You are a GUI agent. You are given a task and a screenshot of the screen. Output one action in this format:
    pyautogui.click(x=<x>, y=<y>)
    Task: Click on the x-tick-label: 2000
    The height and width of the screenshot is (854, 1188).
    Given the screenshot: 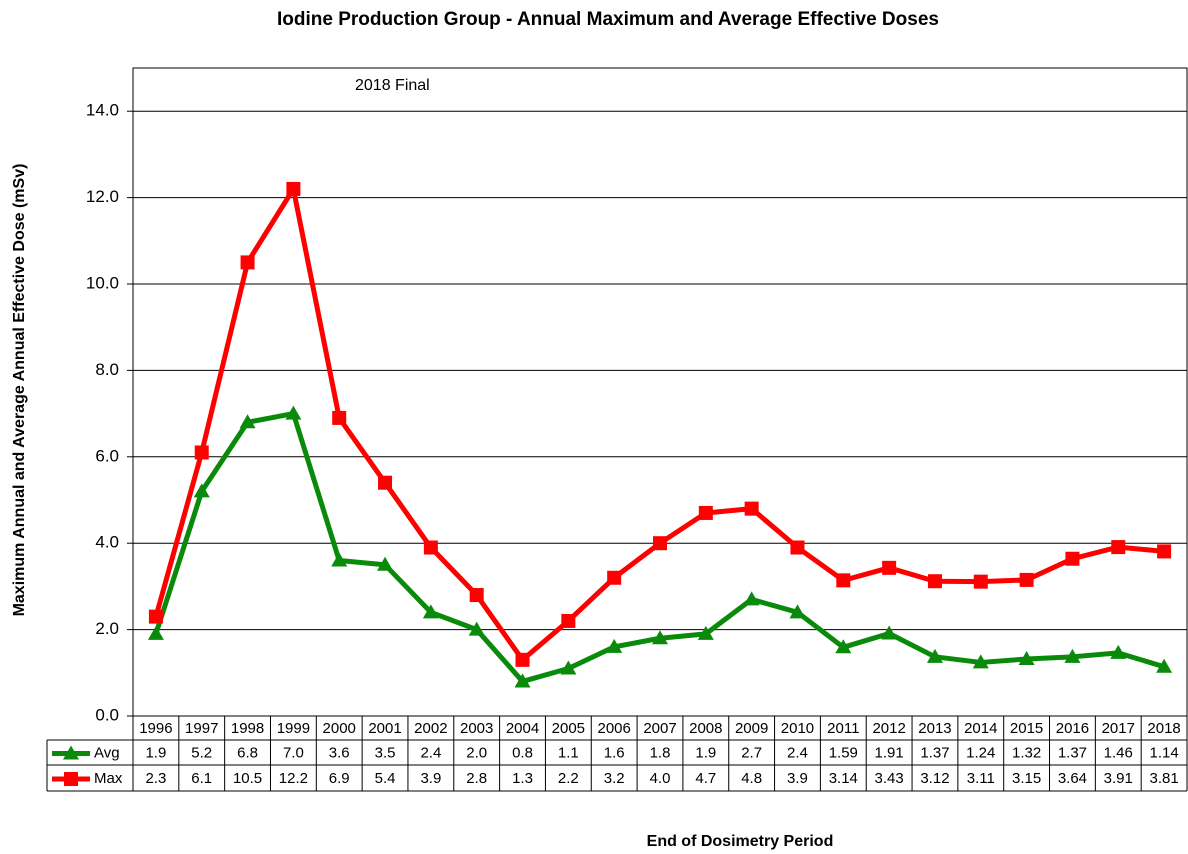 What is the action you would take?
    pyautogui.click(x=339, y=728)
    